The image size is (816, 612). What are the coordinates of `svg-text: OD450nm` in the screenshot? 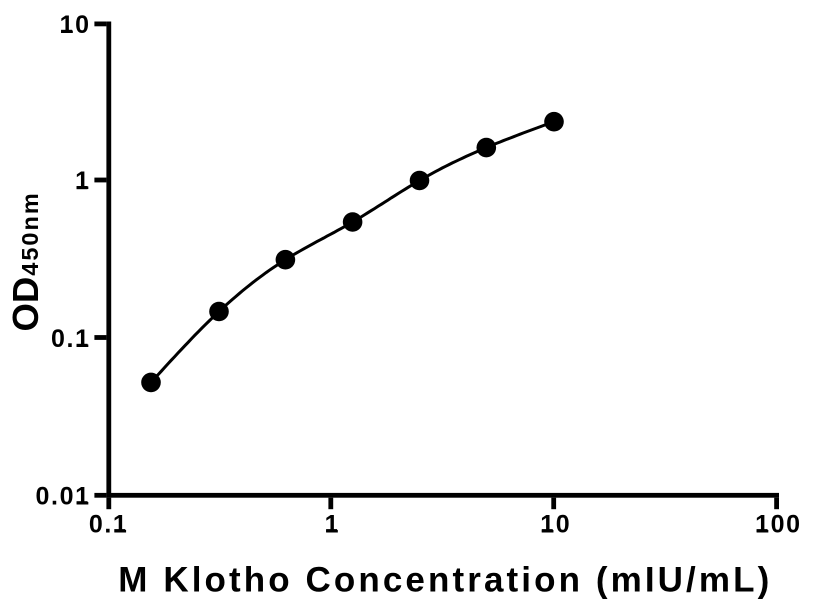 It's located at (25, 261).